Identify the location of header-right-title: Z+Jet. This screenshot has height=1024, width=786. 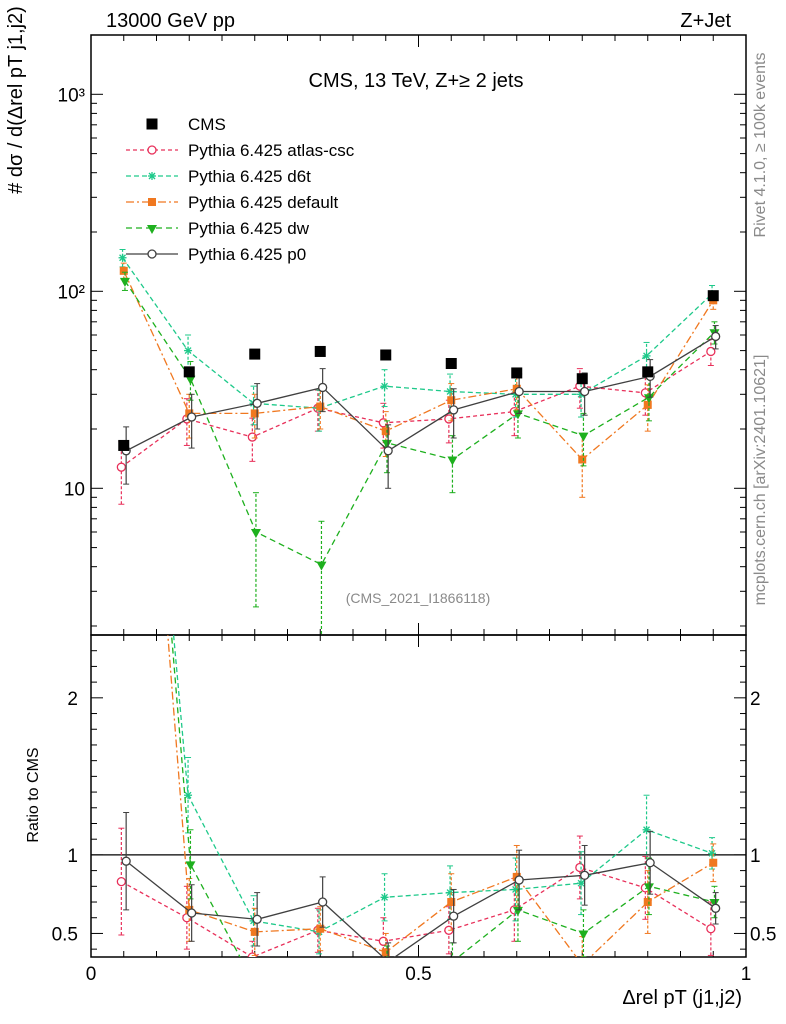
(705, 21).